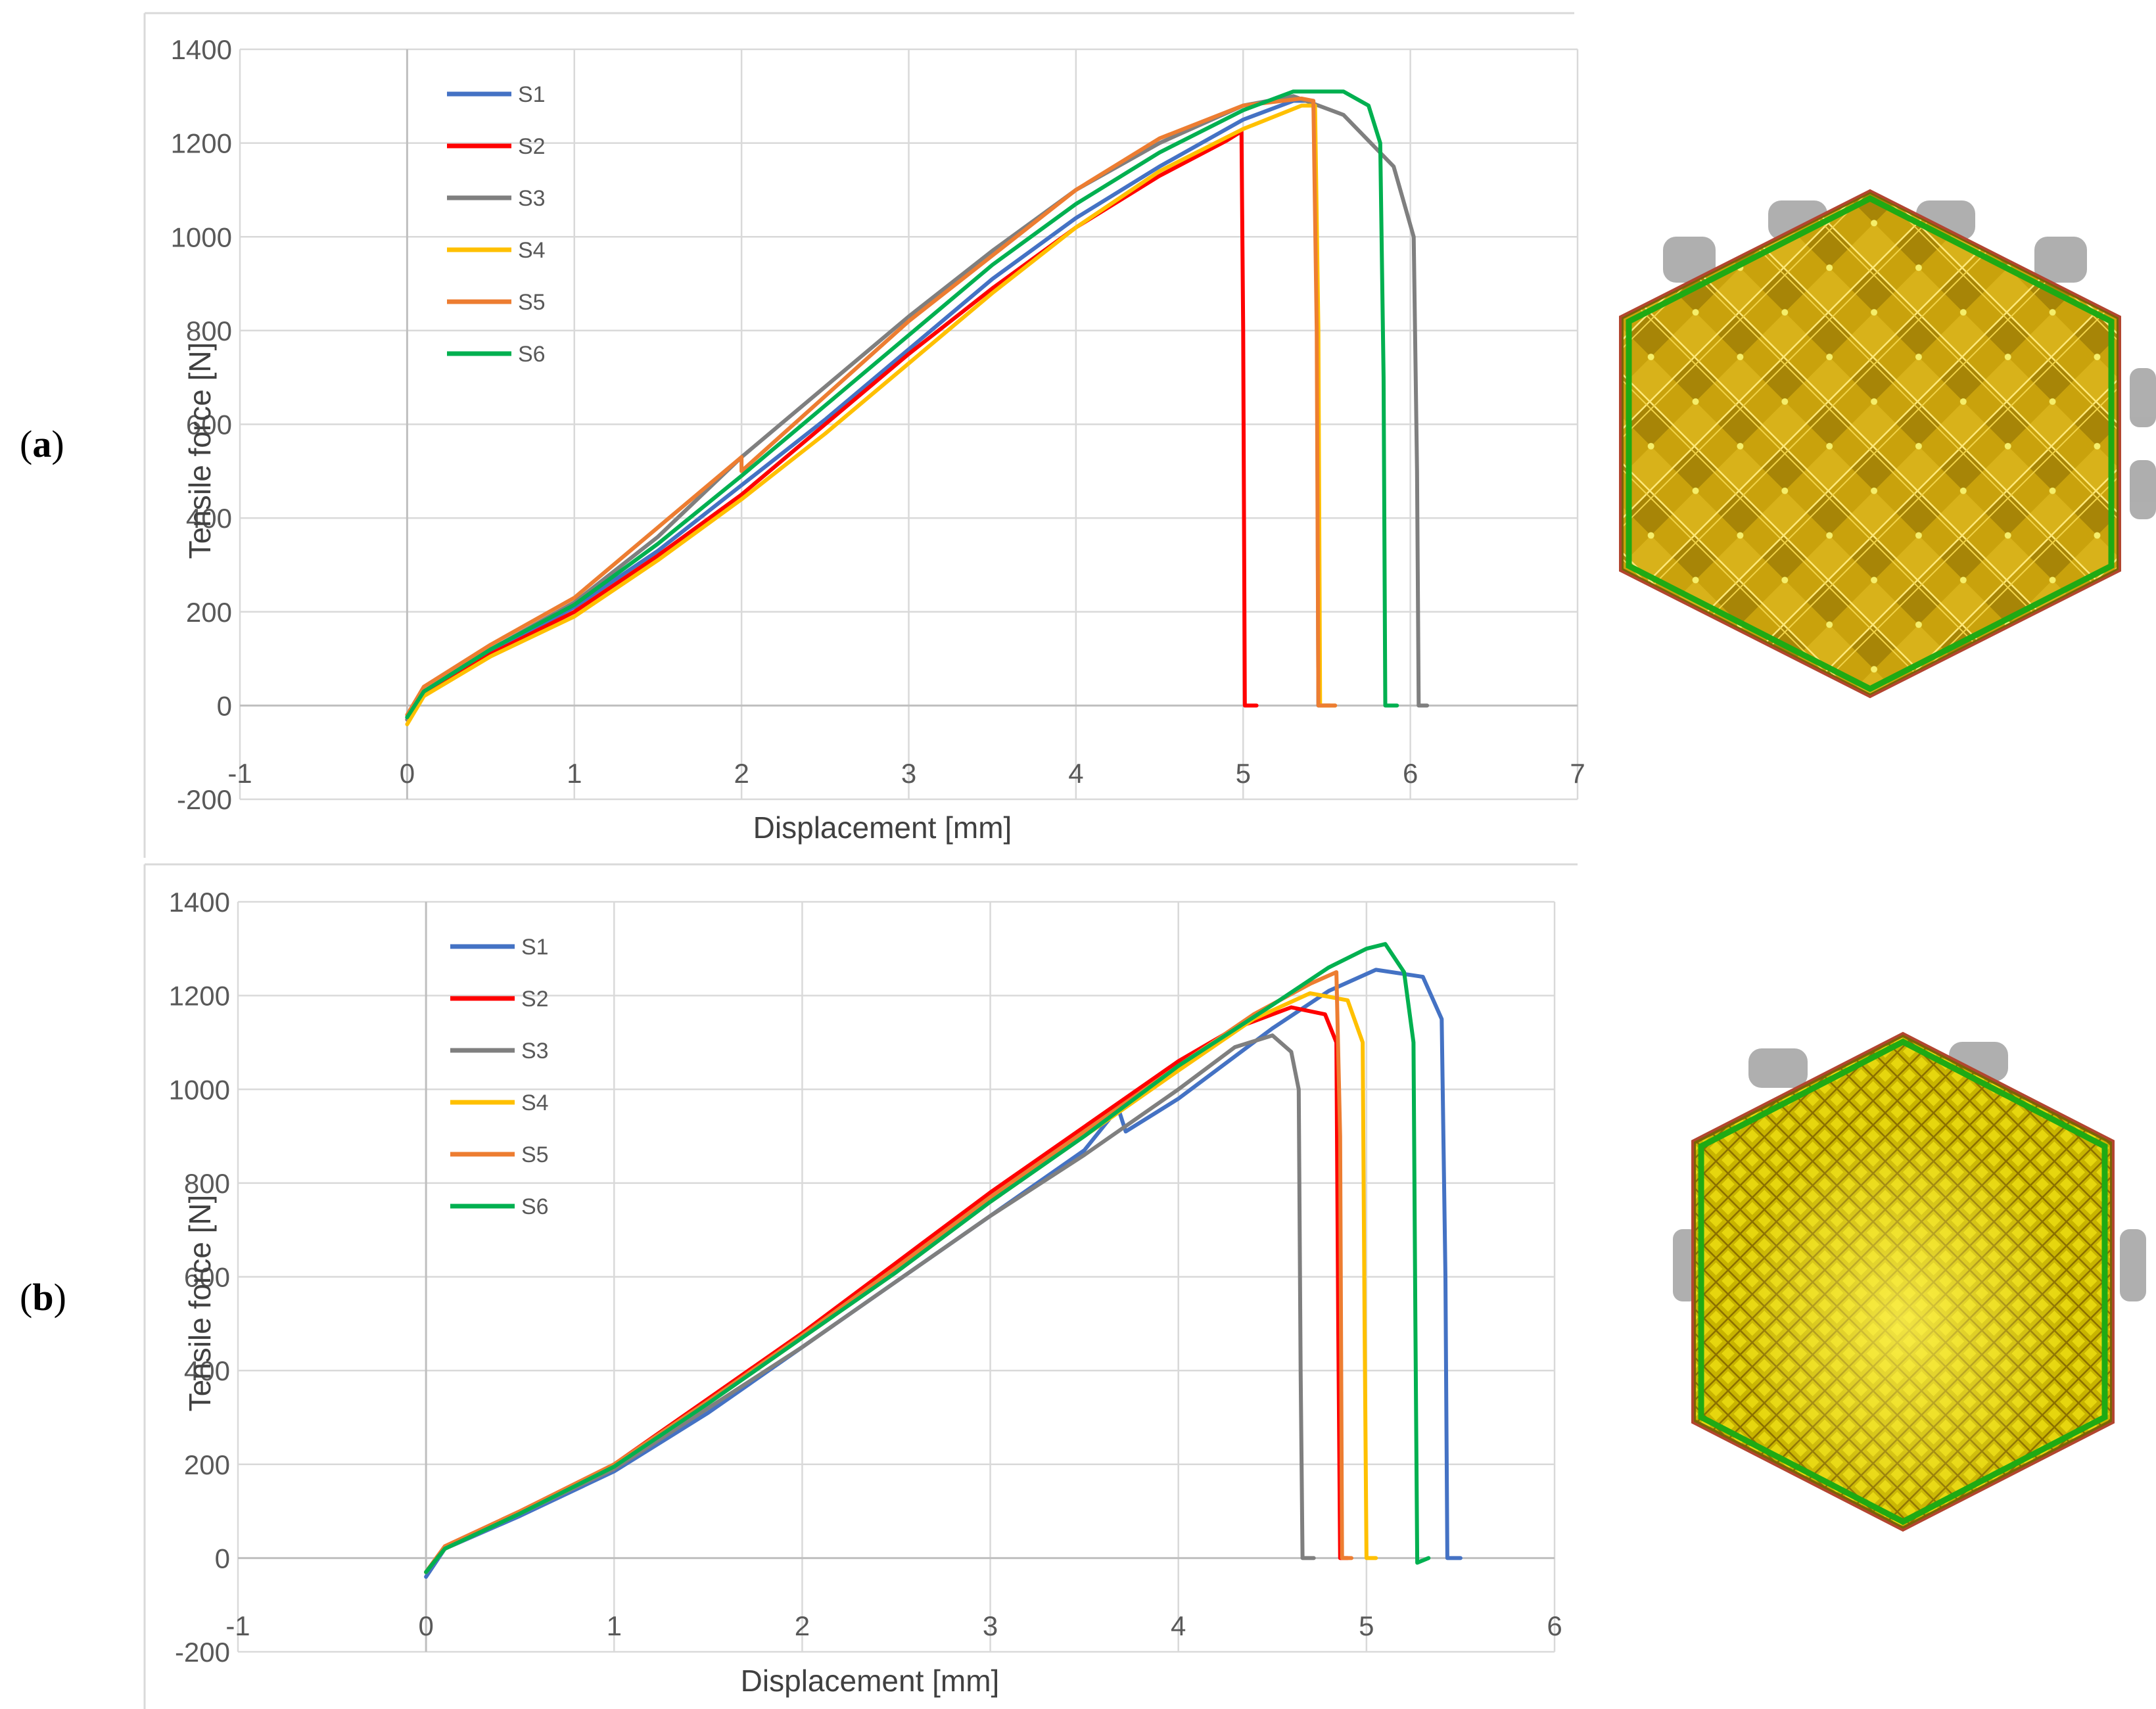 The image size is (2156, 1709). I want to click on specimen-render-a, so click(1888, 444).